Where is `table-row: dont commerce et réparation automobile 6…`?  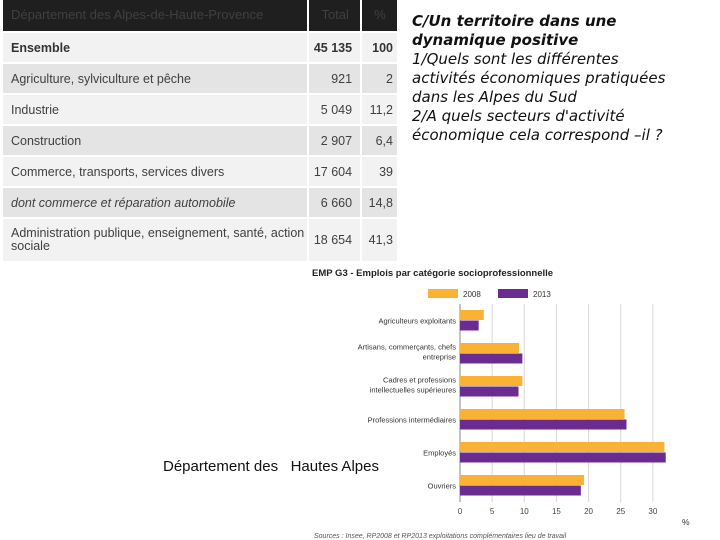
table-row: dont commerce et réparation automobile 6… is located at coordinates (201, 203).